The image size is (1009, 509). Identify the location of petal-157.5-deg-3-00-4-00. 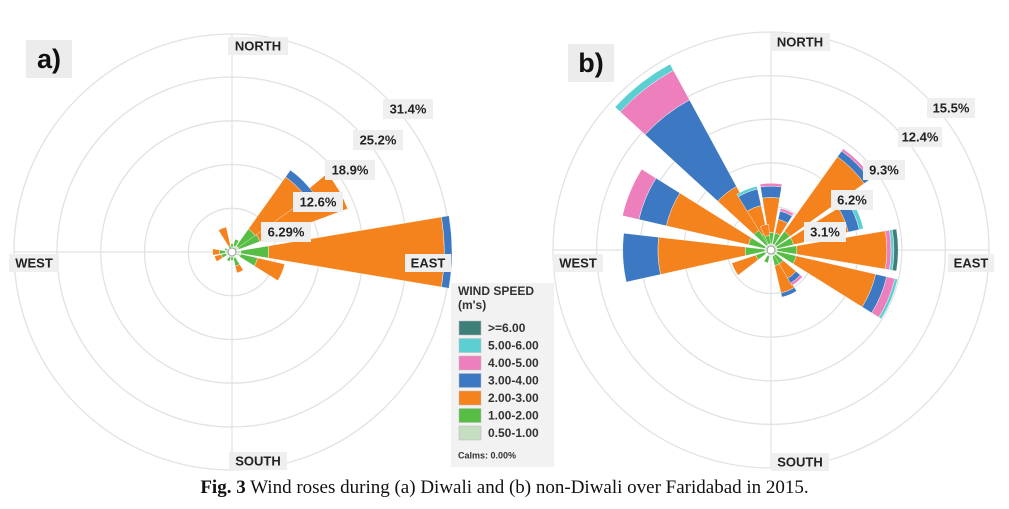
(788, 292).